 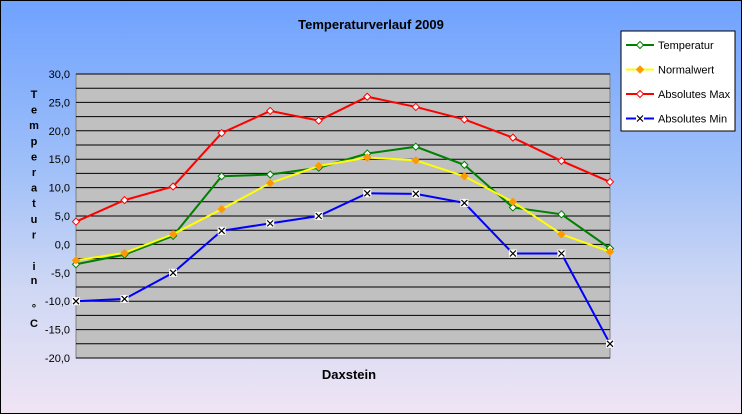 What do you see at coordinates (34, 220) in the screenshot?
I see `y-axis-label-char: u` at bounding box center [34, 220].